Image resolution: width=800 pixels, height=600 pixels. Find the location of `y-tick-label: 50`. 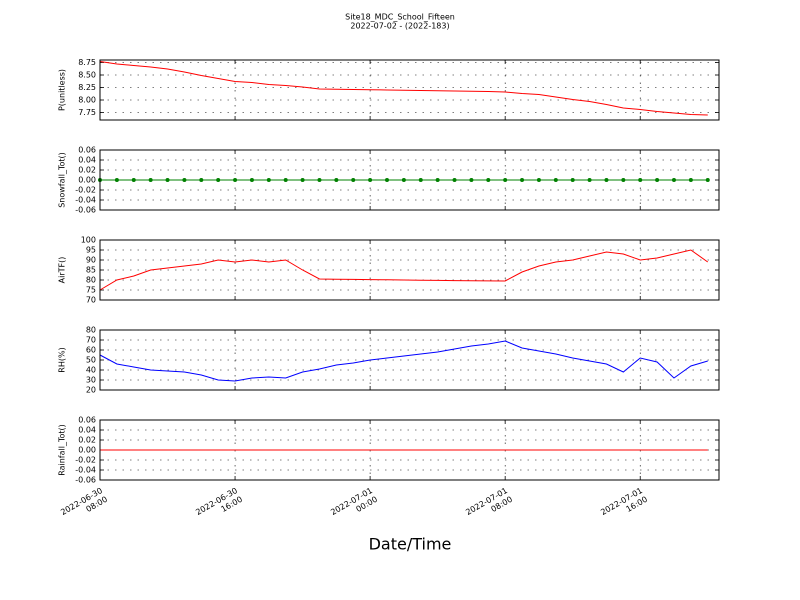

y-tick-label: 50 is located at coordinates (91, 360).